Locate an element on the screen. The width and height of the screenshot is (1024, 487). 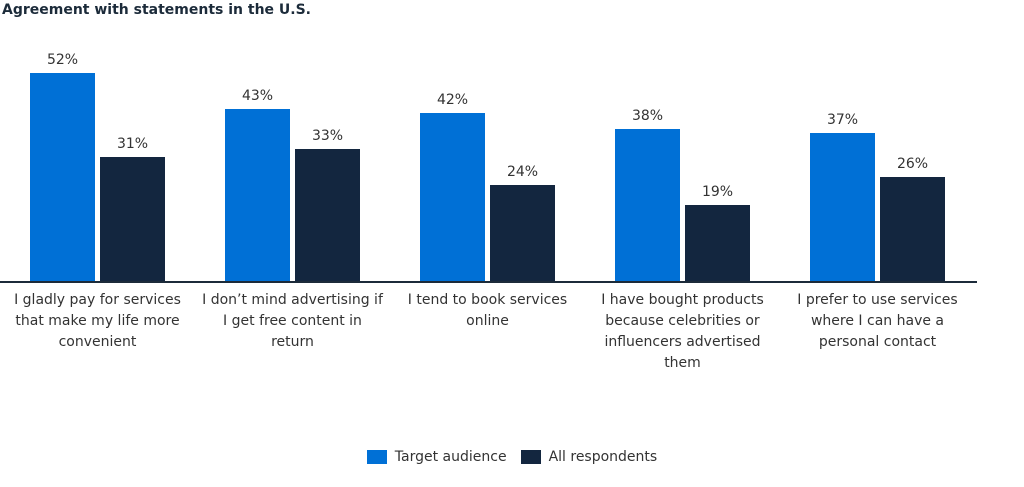
data-label-target-audience-4: 38% is located at coordinates (647, 116).